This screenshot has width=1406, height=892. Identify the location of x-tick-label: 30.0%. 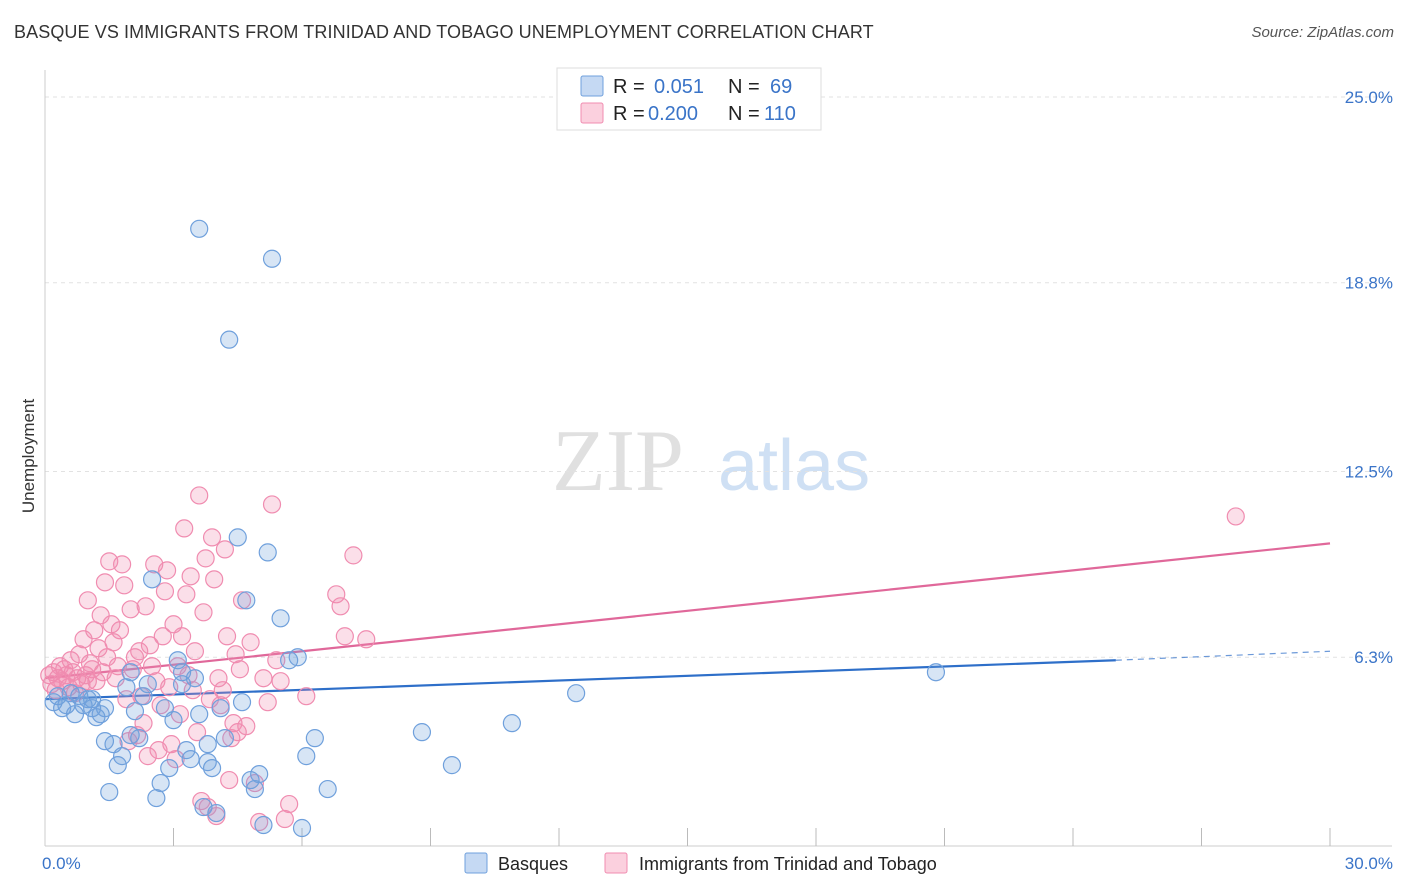
(1369, 863).